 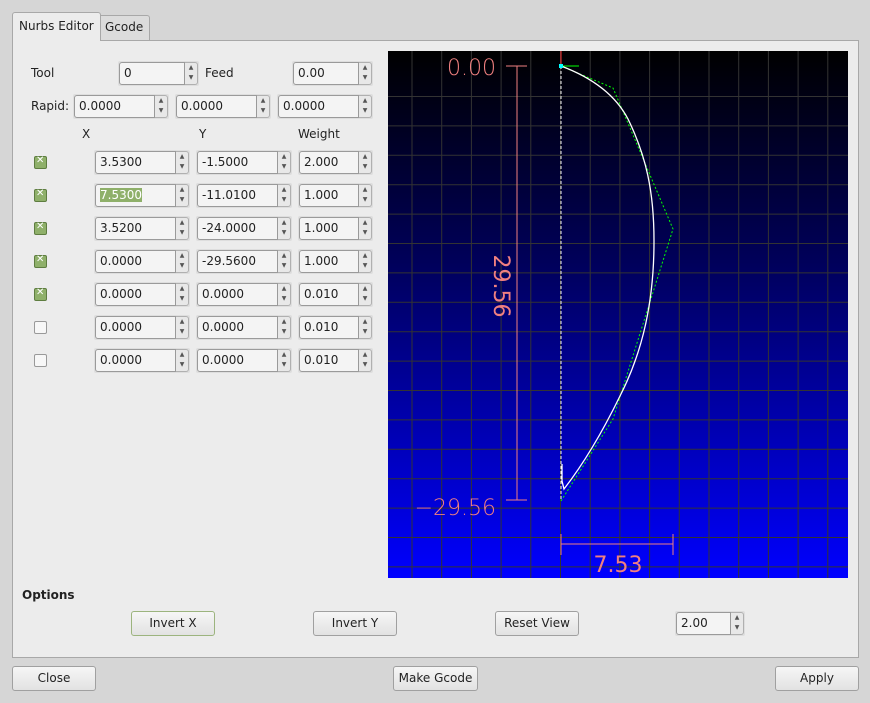 What do you see at coordinates (435, 678) in the screenshot?
I see `make-gcode-button: Make Gcode` at bounding box center [435, 678].